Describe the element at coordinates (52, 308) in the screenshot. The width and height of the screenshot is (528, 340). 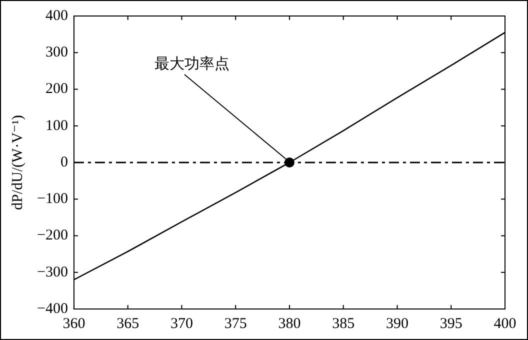
I see `y-tick-label: −400` at that location.